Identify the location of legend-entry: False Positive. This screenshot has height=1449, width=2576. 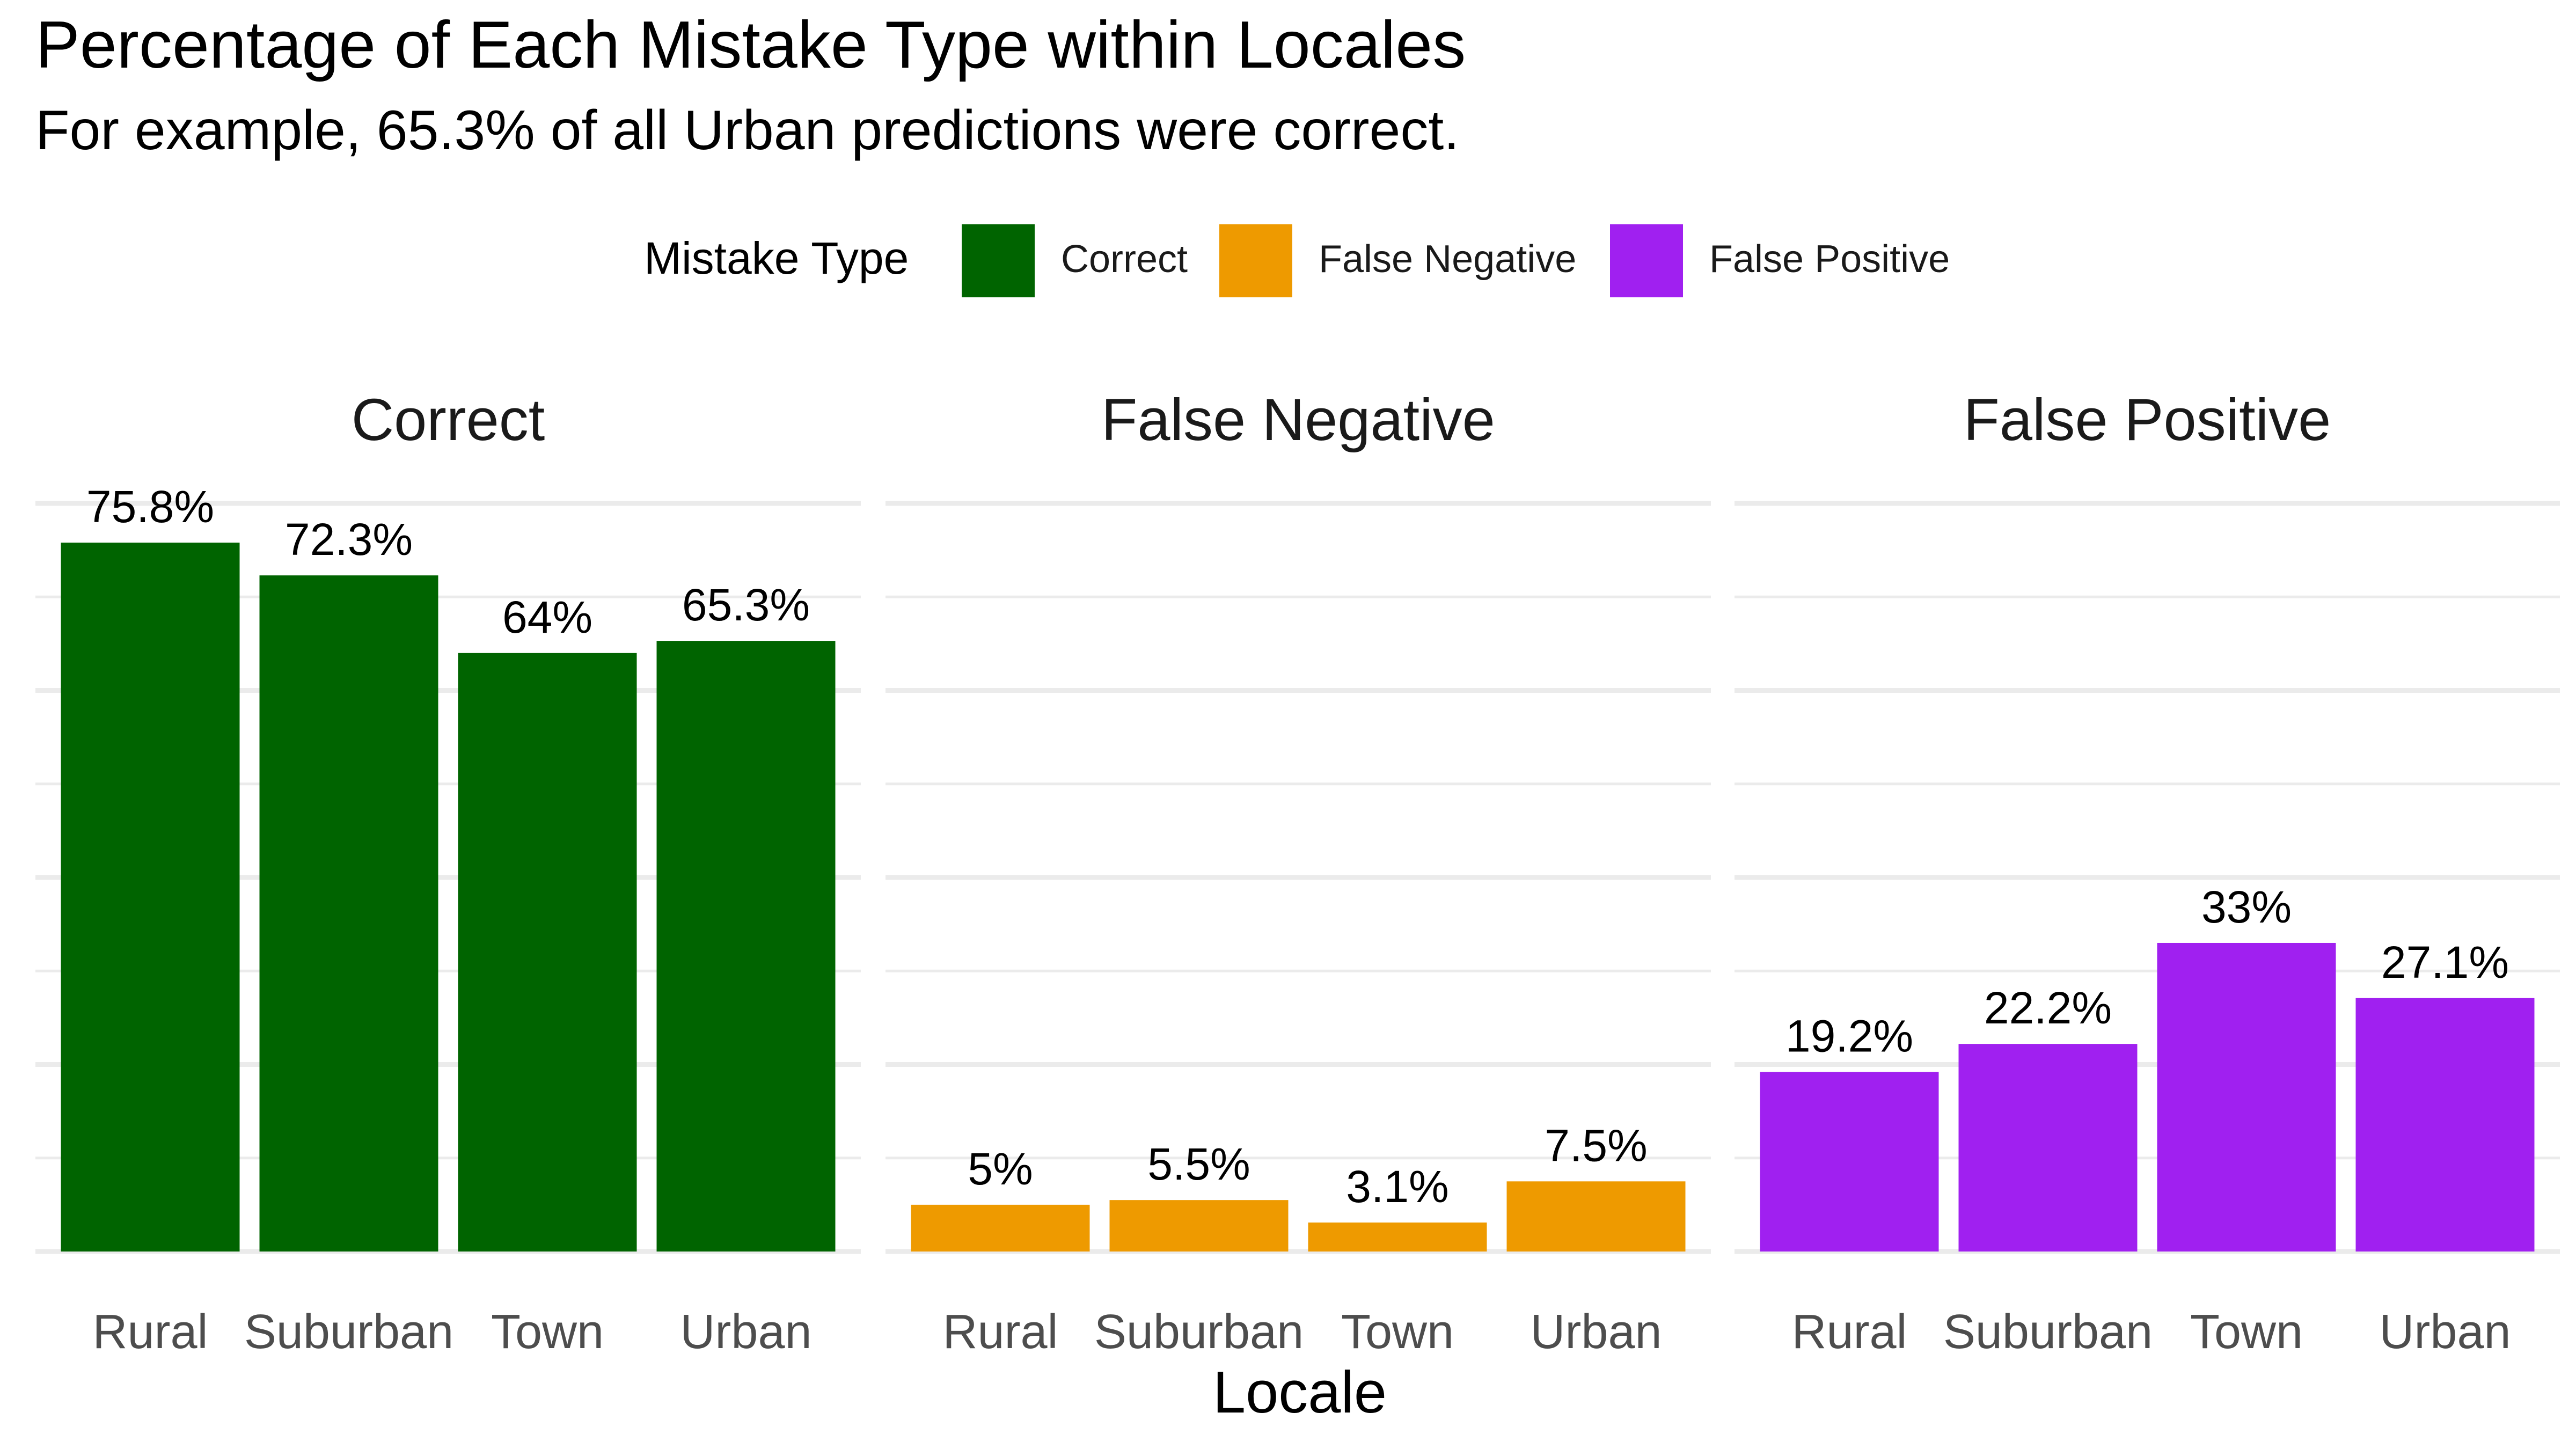
(1780, 260).